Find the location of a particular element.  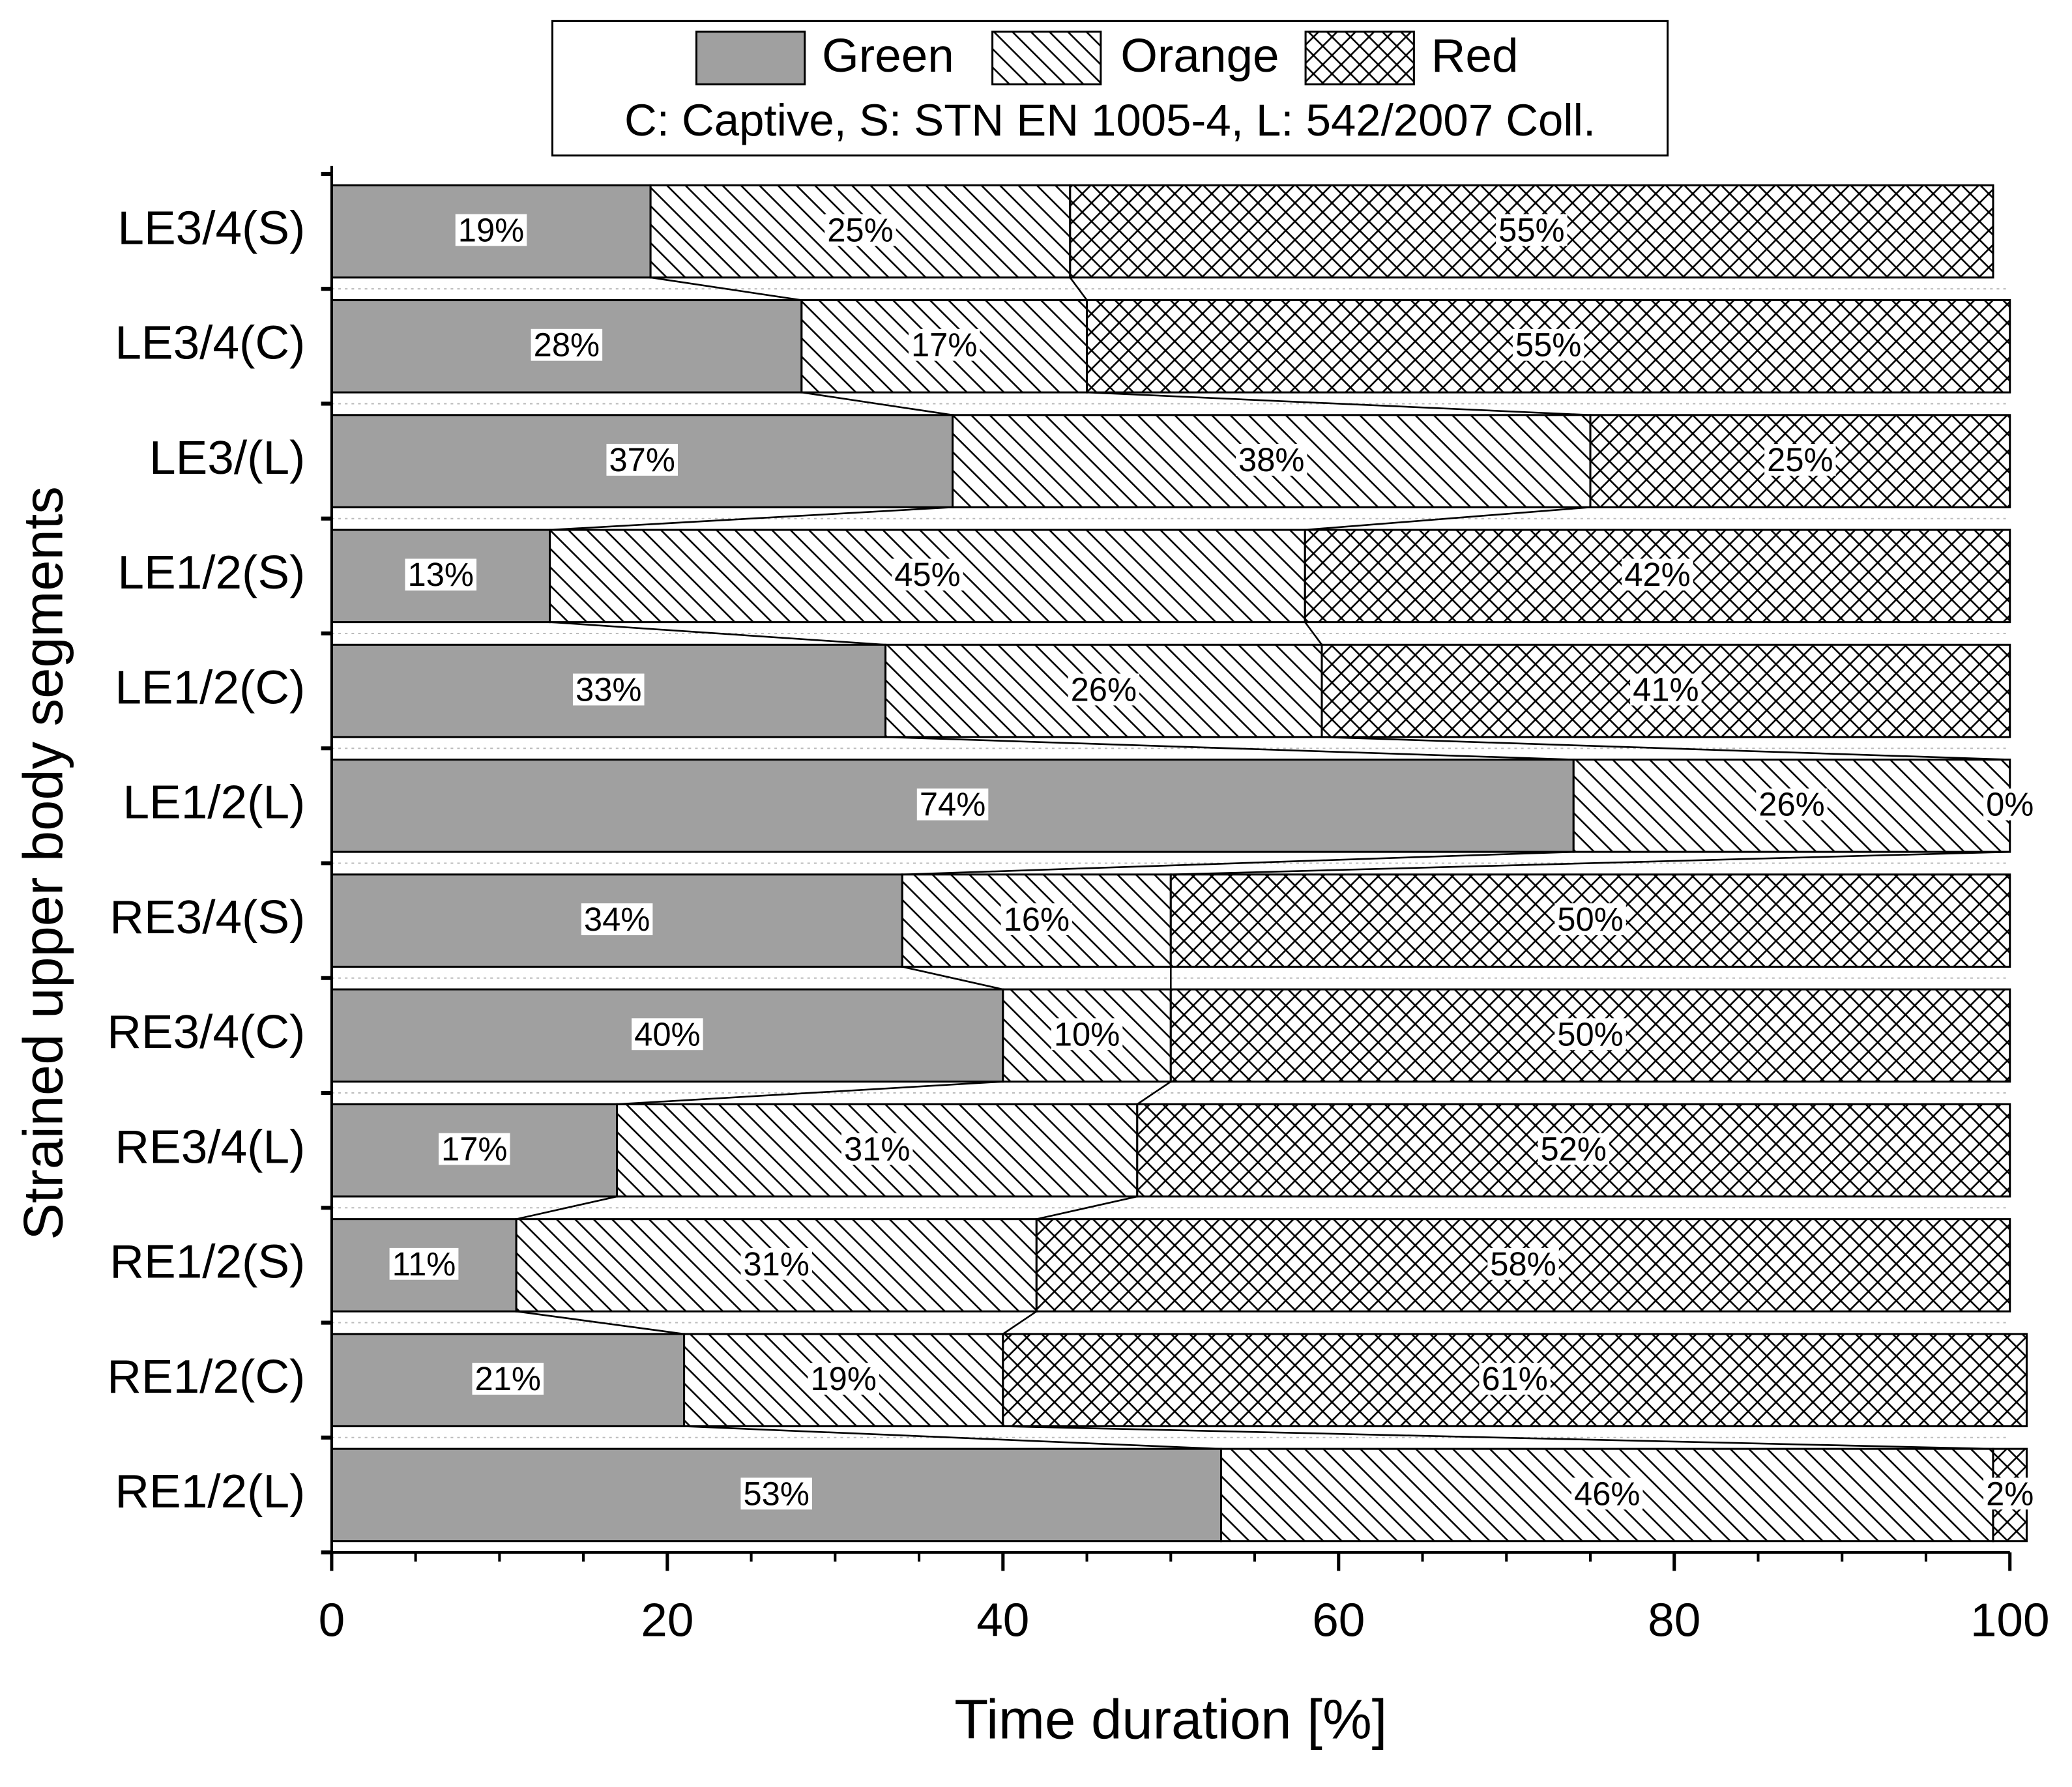

data-label-group: 45% is located at coordinates (927, 574).